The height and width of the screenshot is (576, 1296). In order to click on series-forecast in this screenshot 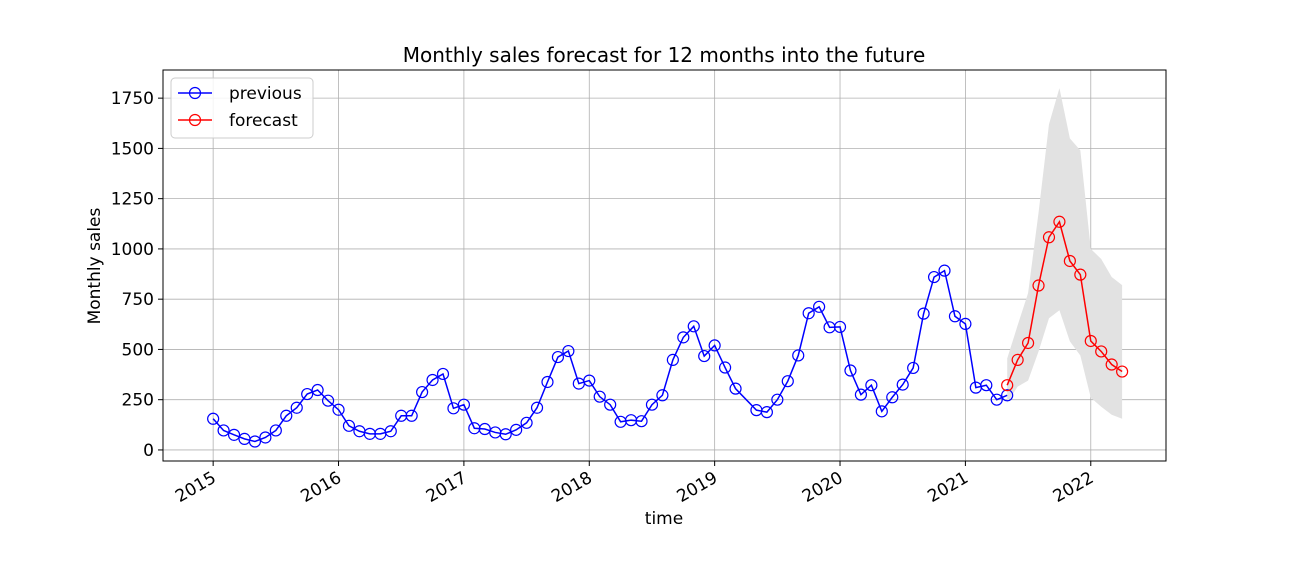, I will do `click(1065, 303)`.